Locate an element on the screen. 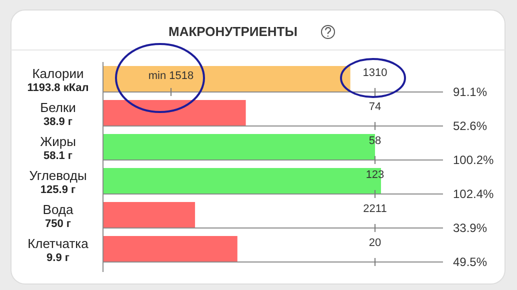 The width and height of the screenshot is (517, 290). data-label: 52.6% is located at coordinates (470, 126).